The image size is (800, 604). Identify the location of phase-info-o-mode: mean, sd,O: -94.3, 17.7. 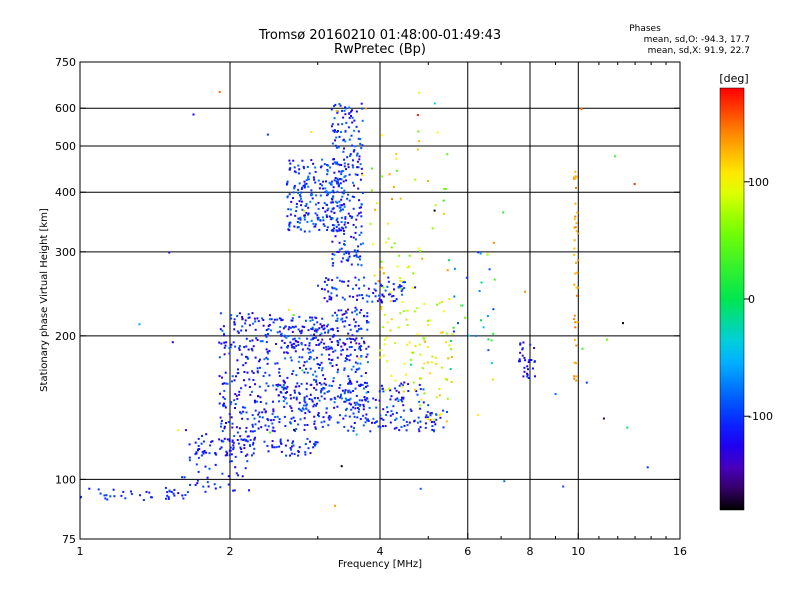
(697, 40).